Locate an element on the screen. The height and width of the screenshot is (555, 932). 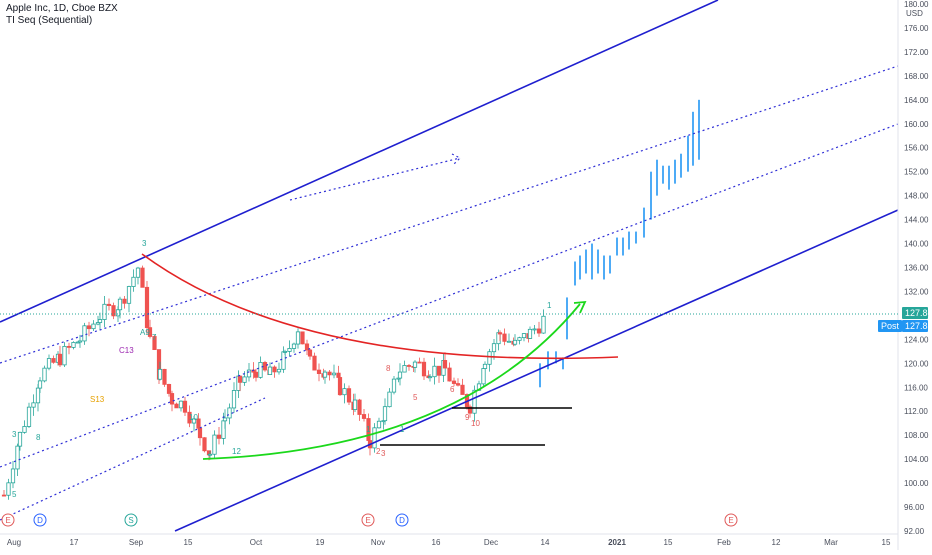
support-arc is located at coordinates (391, 381).